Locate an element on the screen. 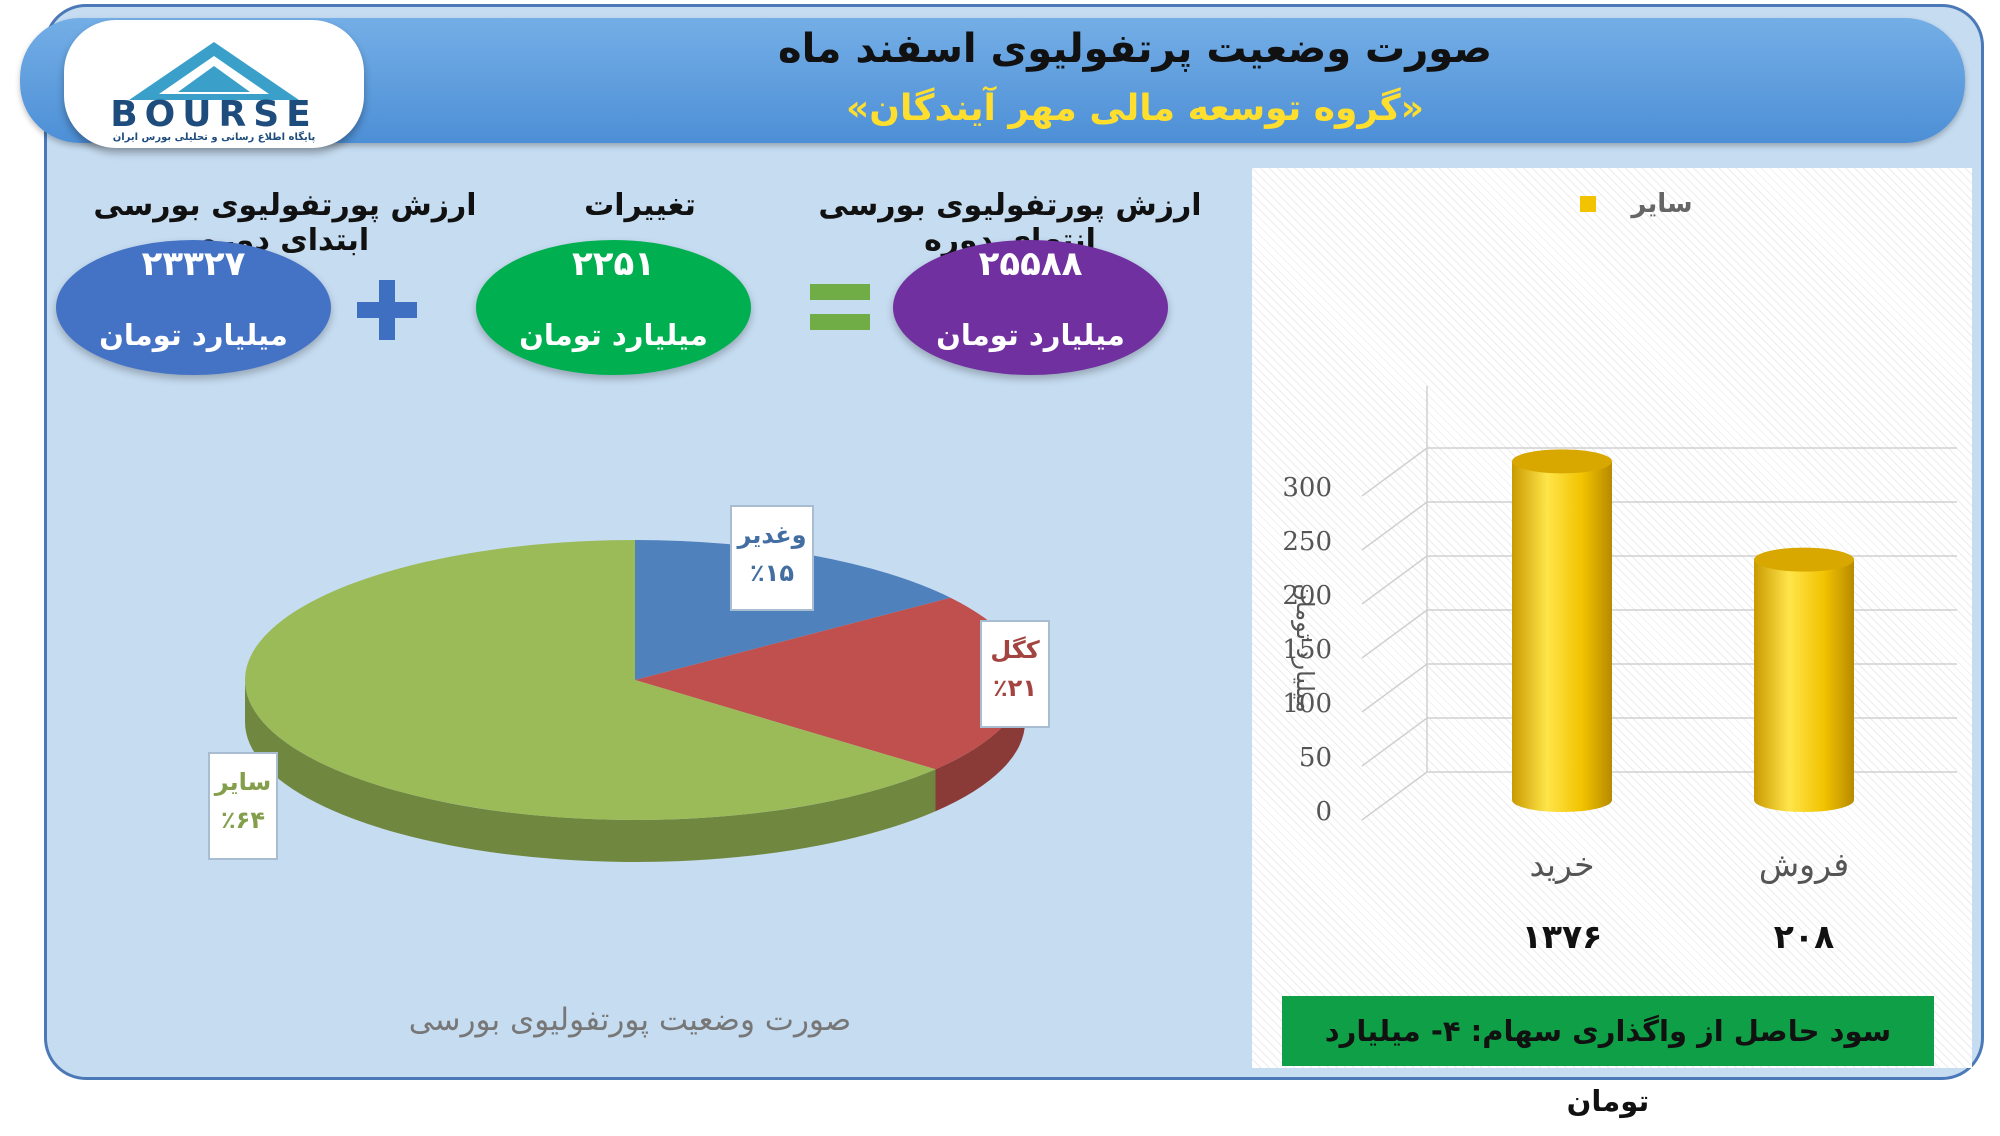  y-tick-label: 200 is located at coordinates (1307, 596).